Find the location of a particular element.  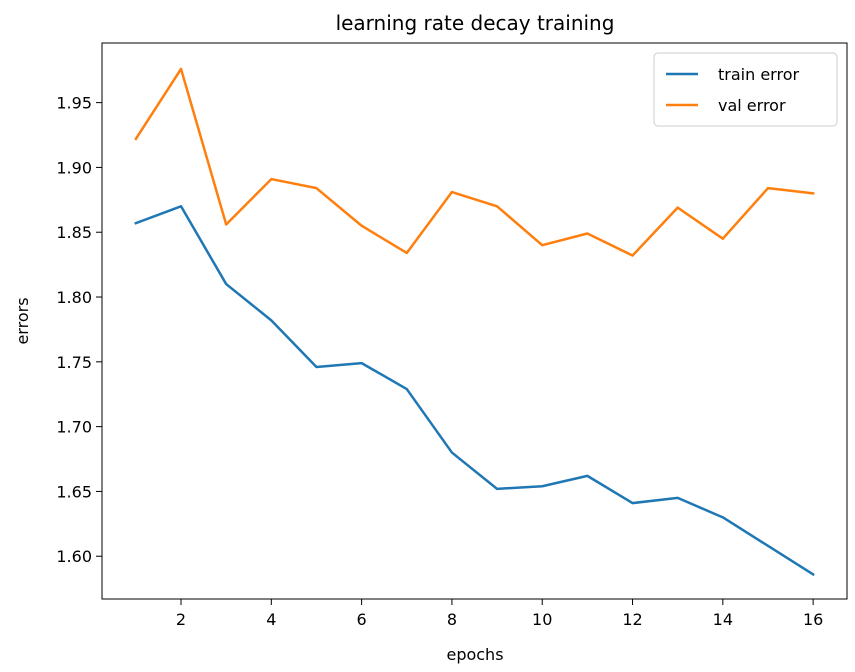

y-tick-label: 1.65 is located at coordinates (74, 491).